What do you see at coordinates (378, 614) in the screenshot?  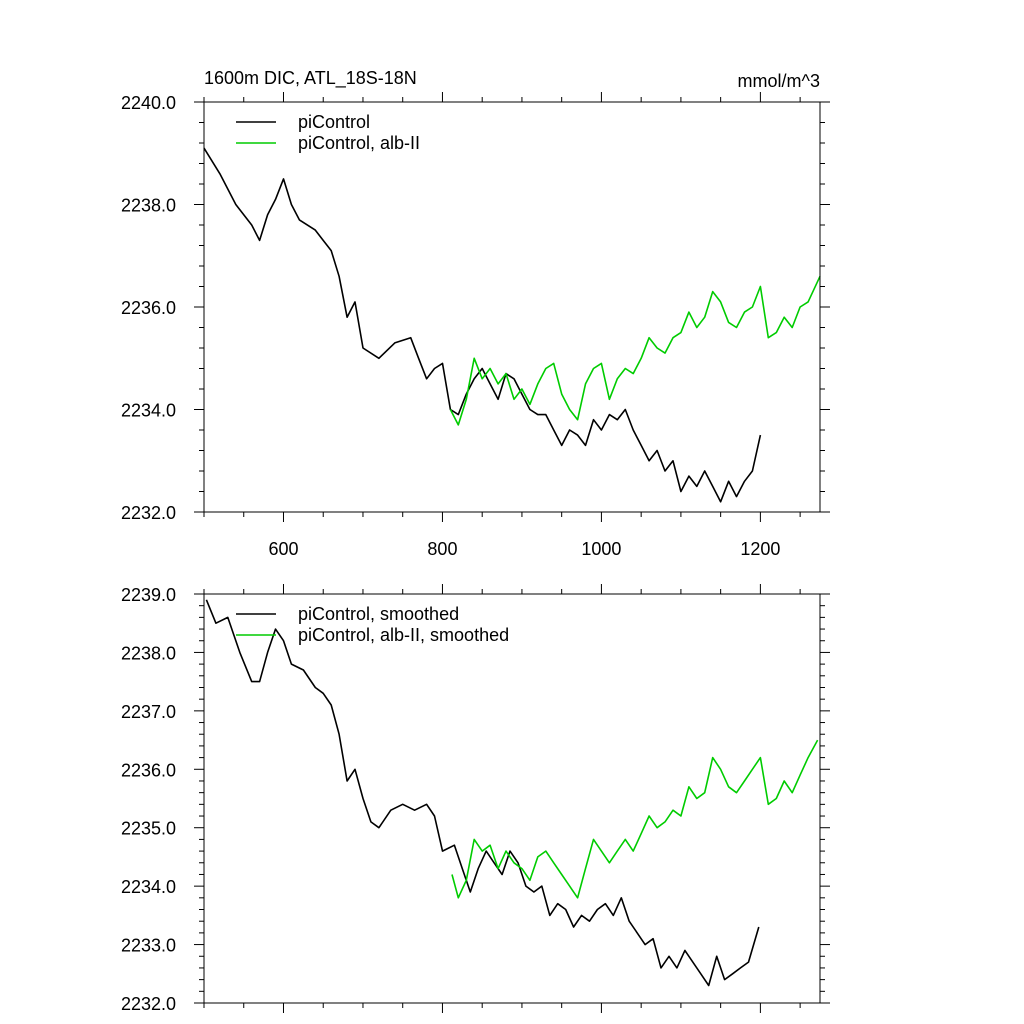 I see `legend-label: piControl, smoothed` at bounding box center [378, 614].